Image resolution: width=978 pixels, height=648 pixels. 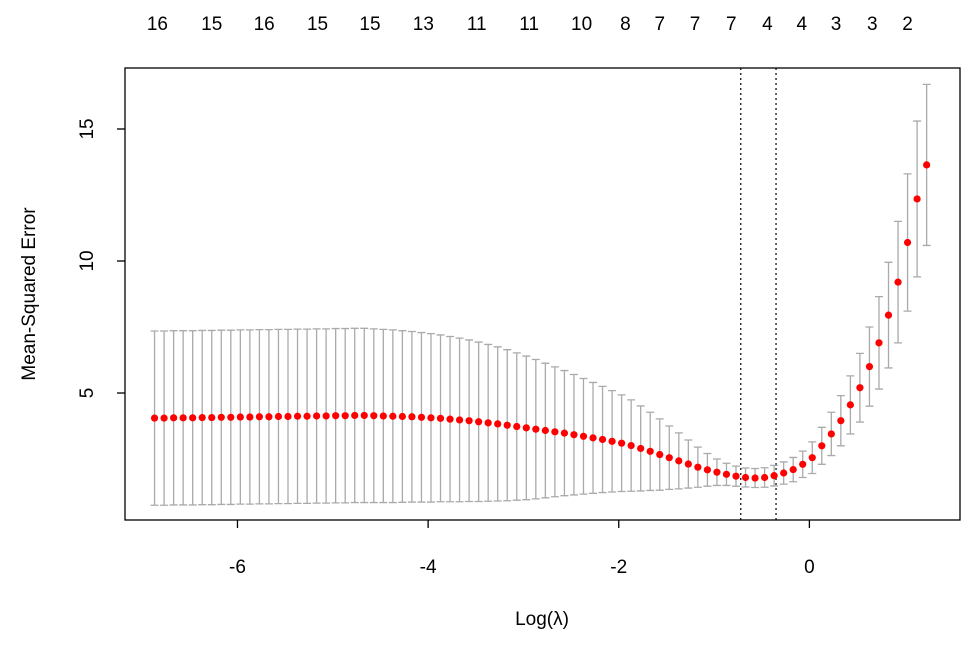 What do you see at coordinates (428, 567) in the screenshot?
I see `x-tick-label: -4` at bounding box center [428, 567].